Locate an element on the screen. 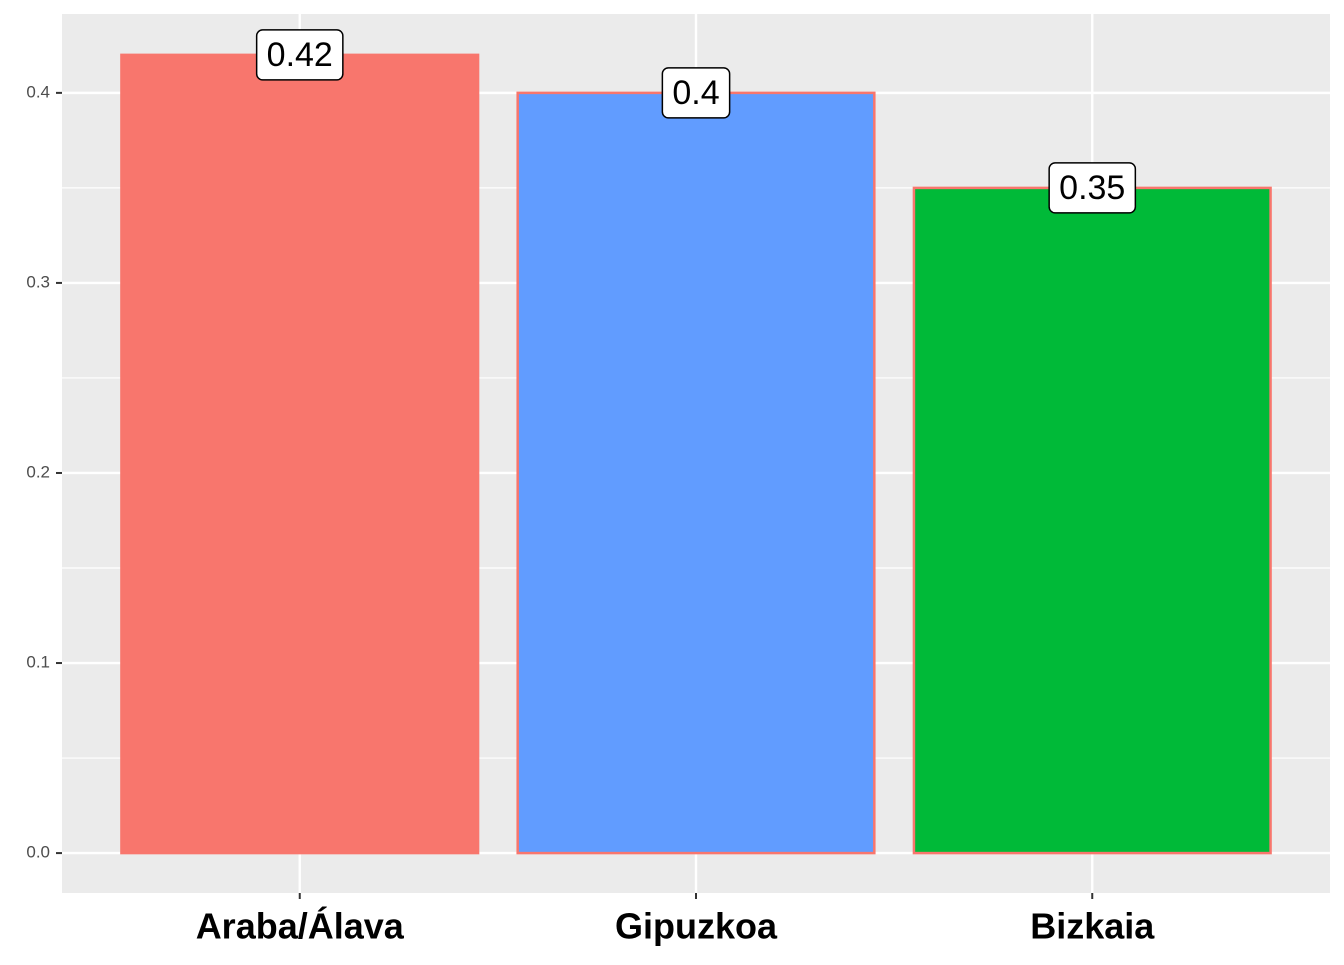  y-tick-label: 0.2 is located at coordinates (38, 471).